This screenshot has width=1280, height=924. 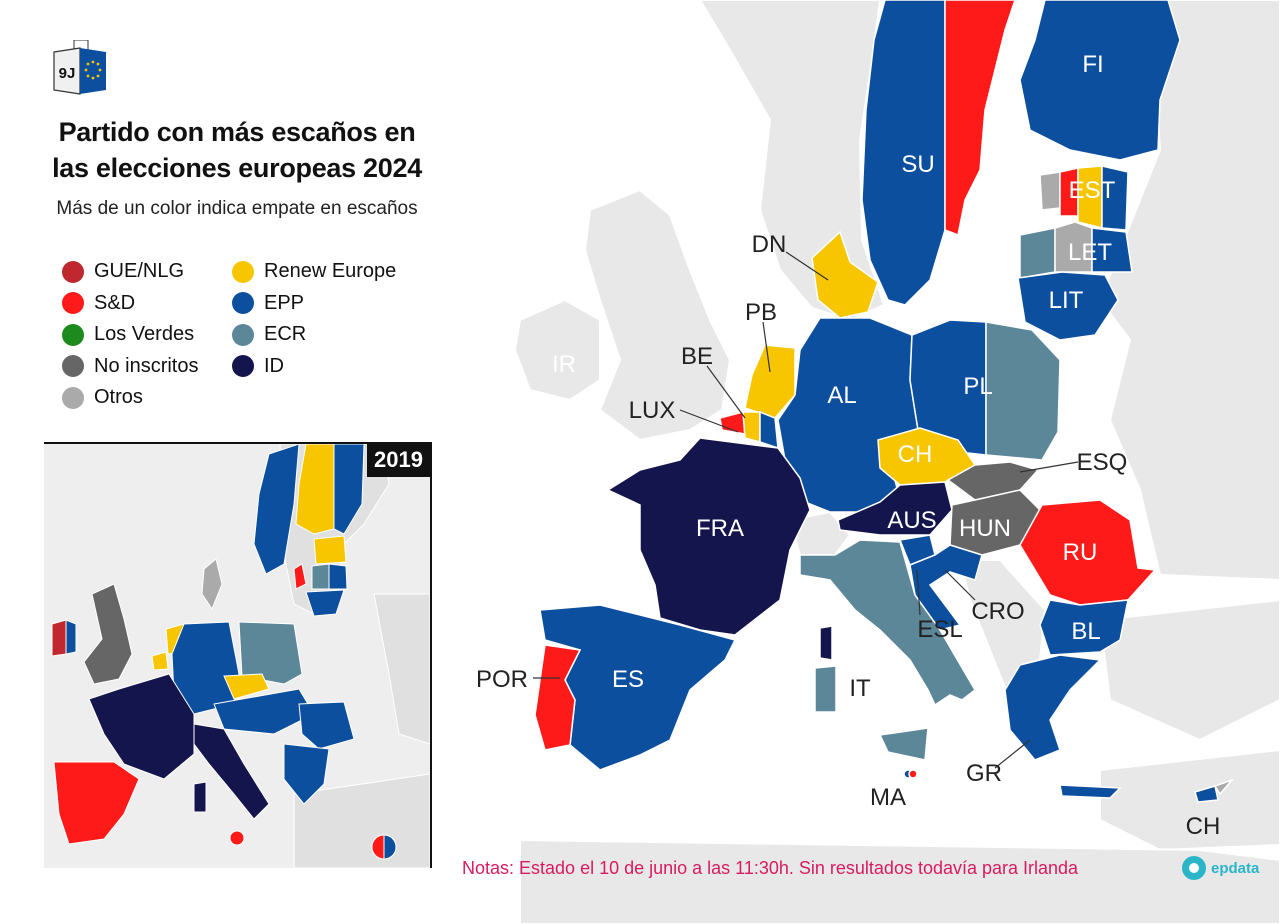 I want to click on map-label-por: POR, so click(x=502, y=679).